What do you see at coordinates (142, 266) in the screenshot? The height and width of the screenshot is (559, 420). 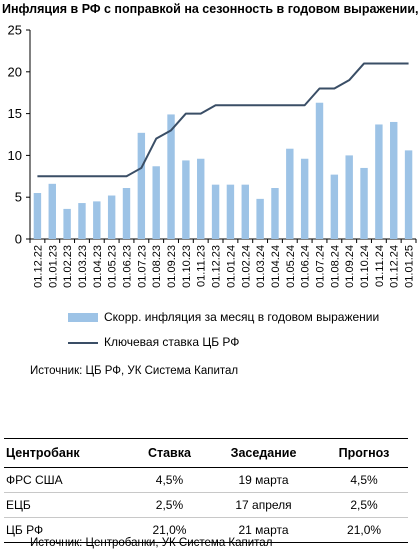 I see `x-tick-label: 01.07.23` at bounding box center [142, 266].